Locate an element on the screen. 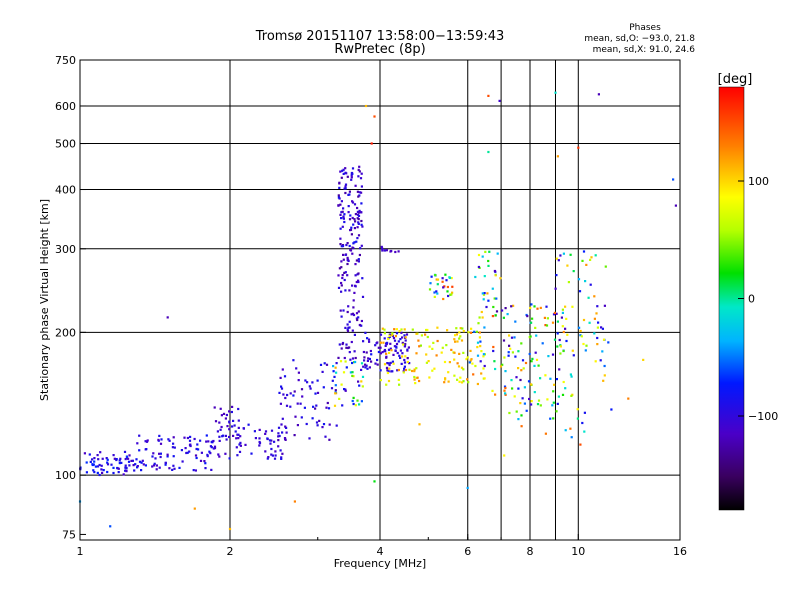  x-tick-label: 8 is located at coordinates (530, 551).